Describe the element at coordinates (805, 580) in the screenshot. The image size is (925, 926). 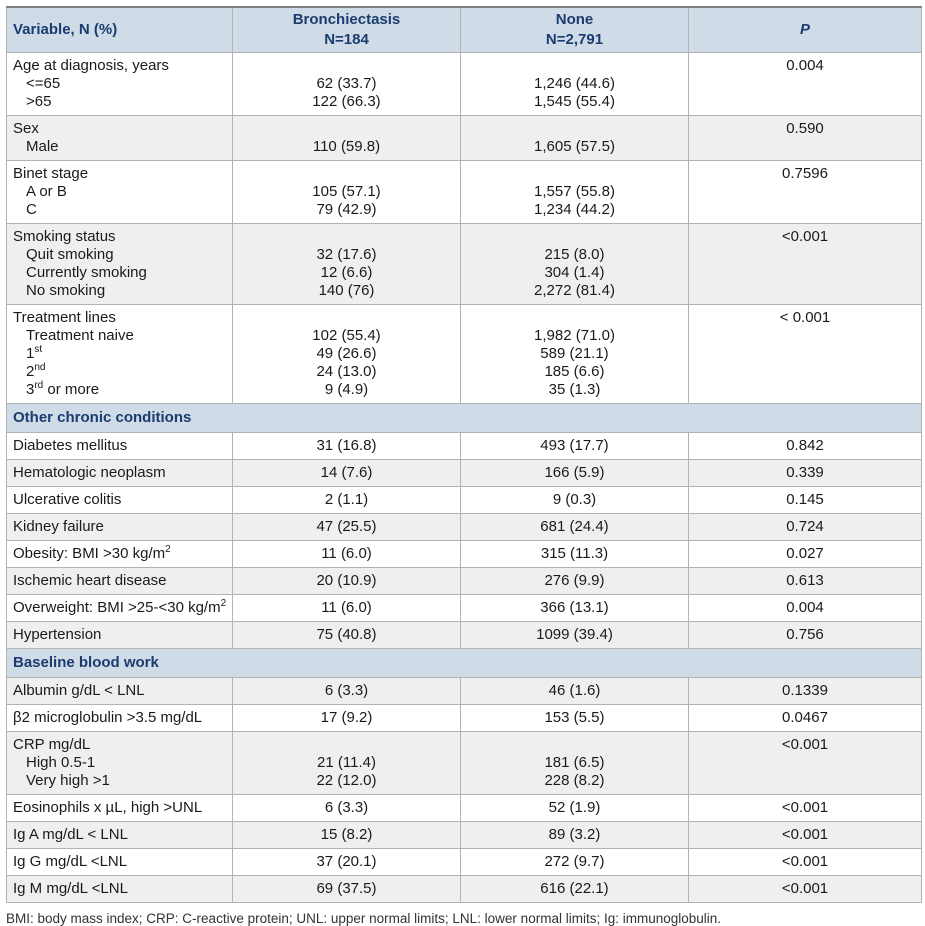
I see `cell-p-value: 0.613` at that location.